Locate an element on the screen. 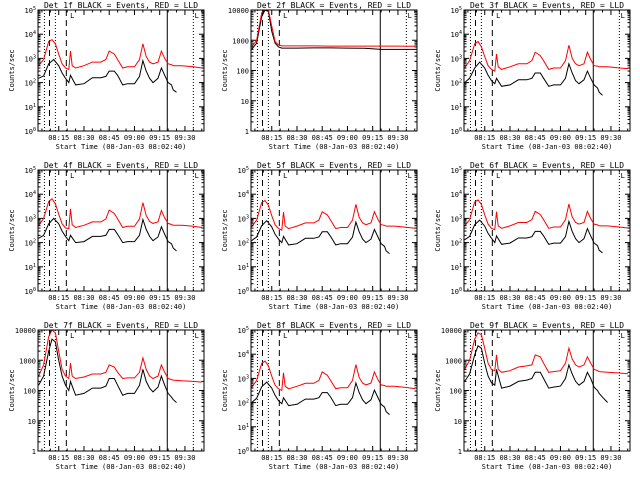  panel-title: Det 4f BLACK = Events, RED = LLD is located at coordinates (121, 165).